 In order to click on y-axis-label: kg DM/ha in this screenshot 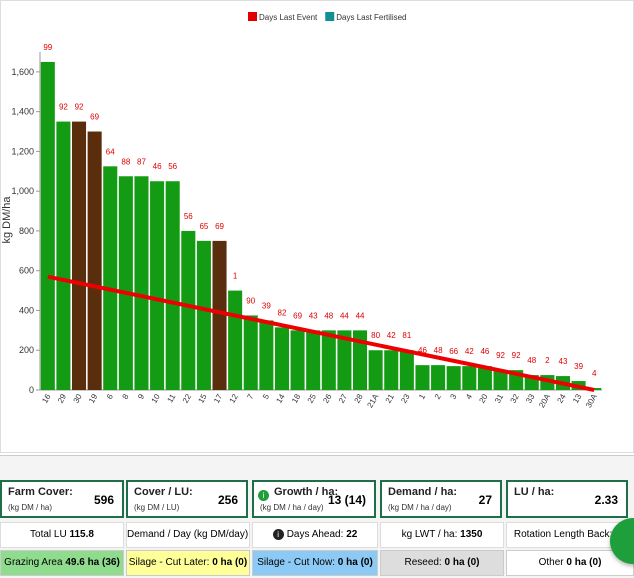, I will do `click(7, 220)`.